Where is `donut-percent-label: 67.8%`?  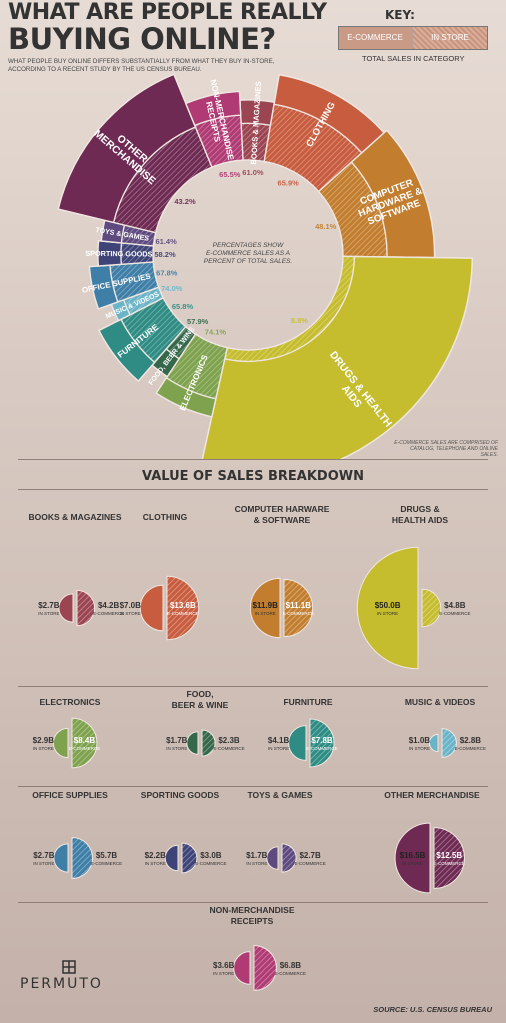 donut-percent-label: 67.8% is located at coordinates (167, 272).